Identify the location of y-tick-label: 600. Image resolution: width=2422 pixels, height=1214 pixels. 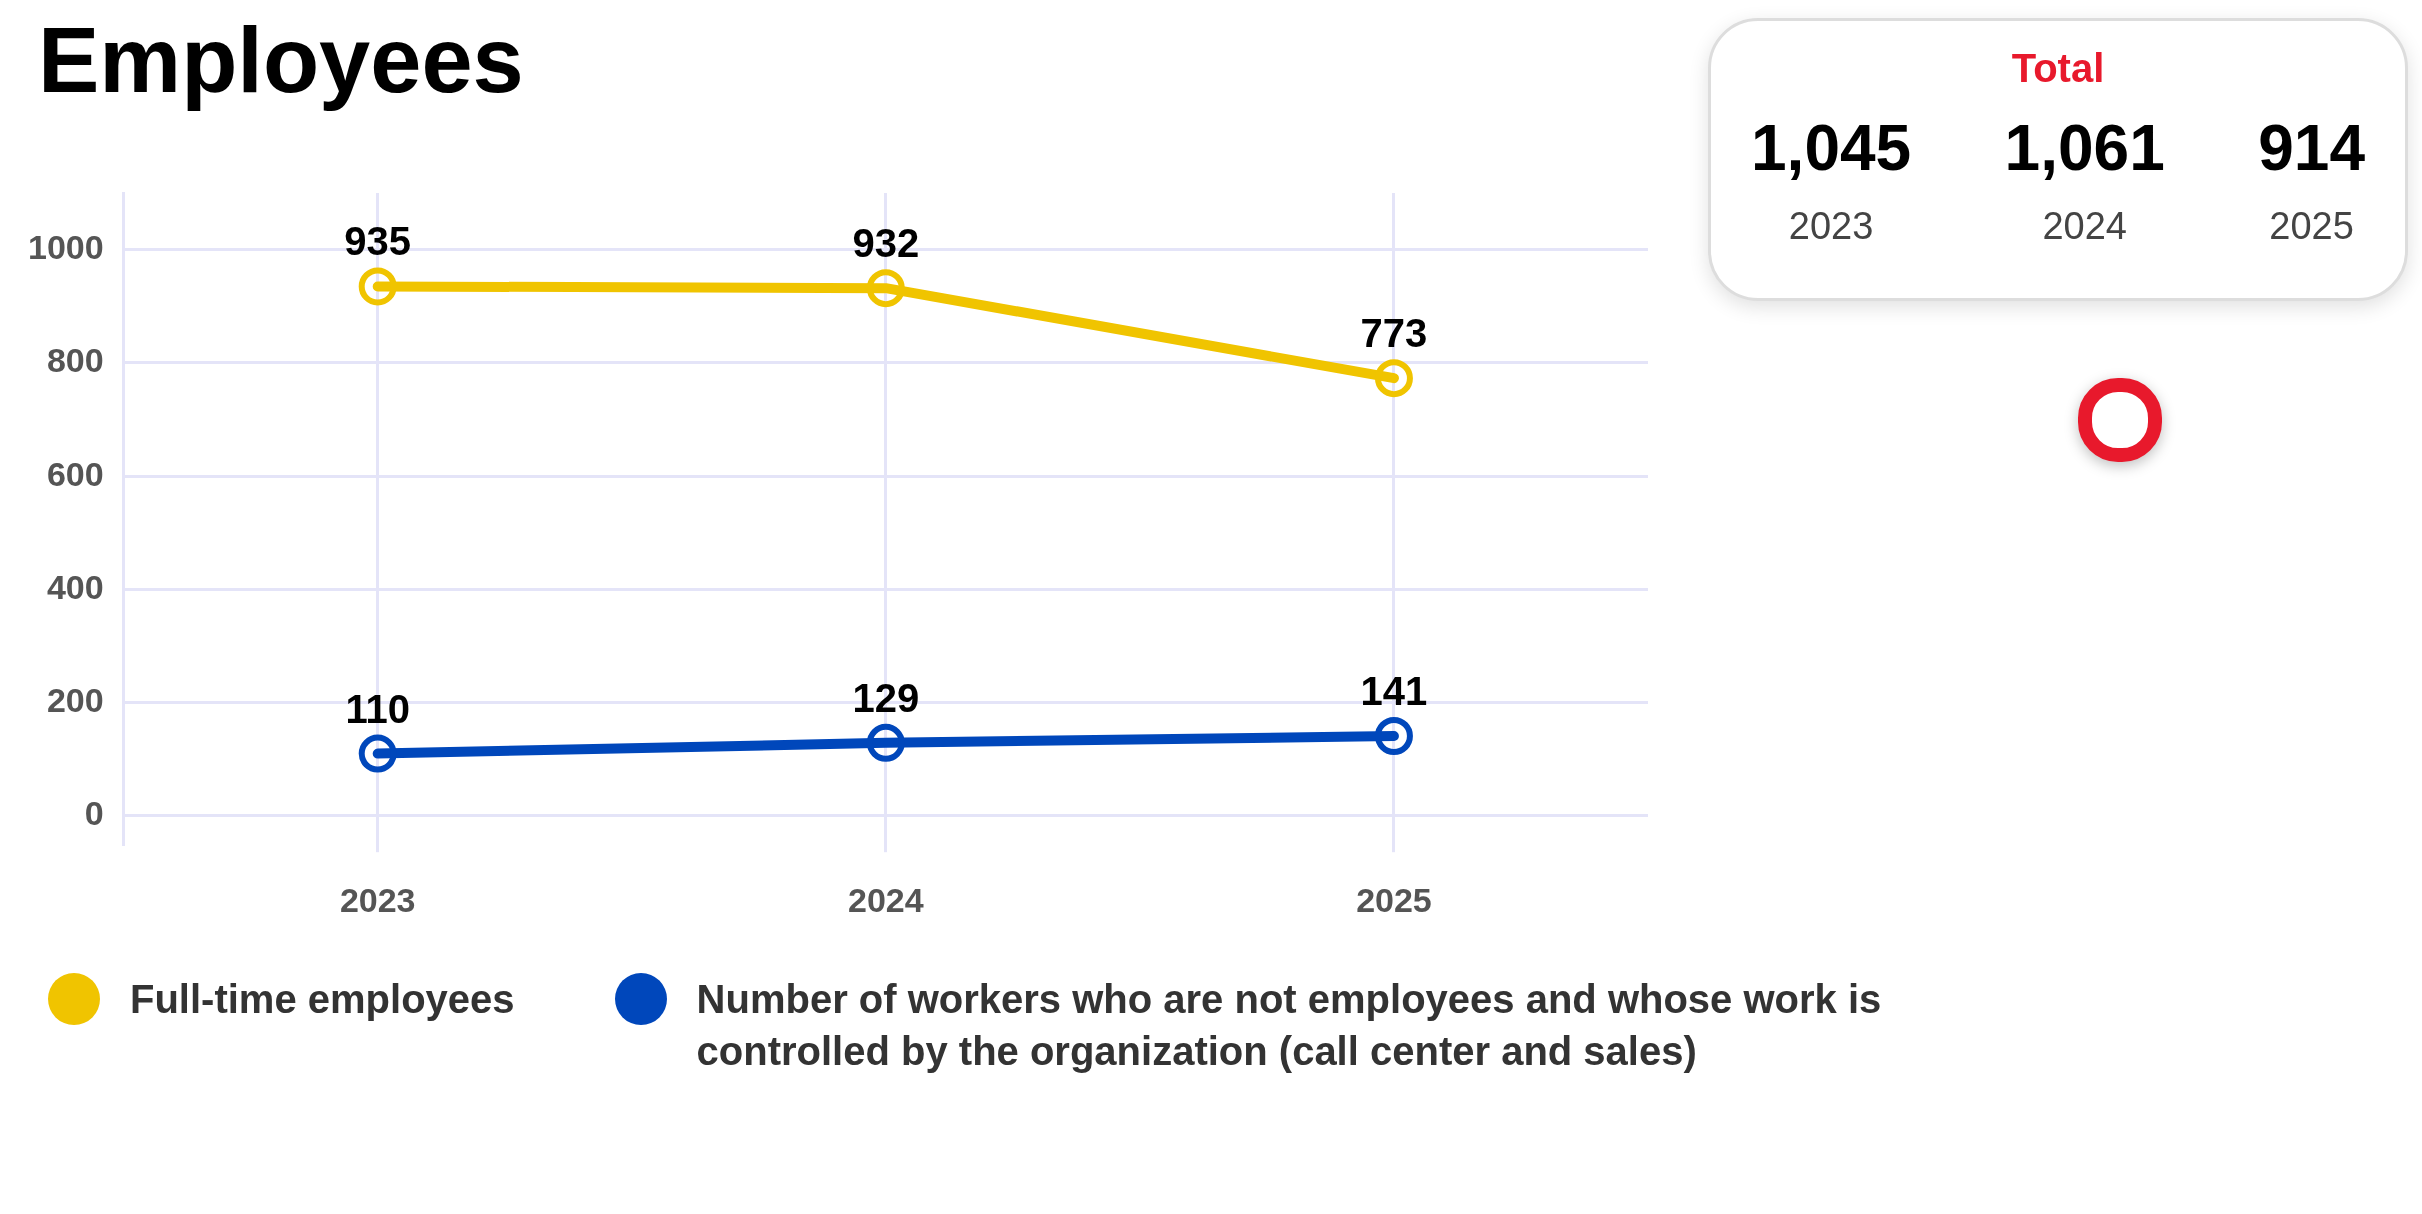
(75, 473).